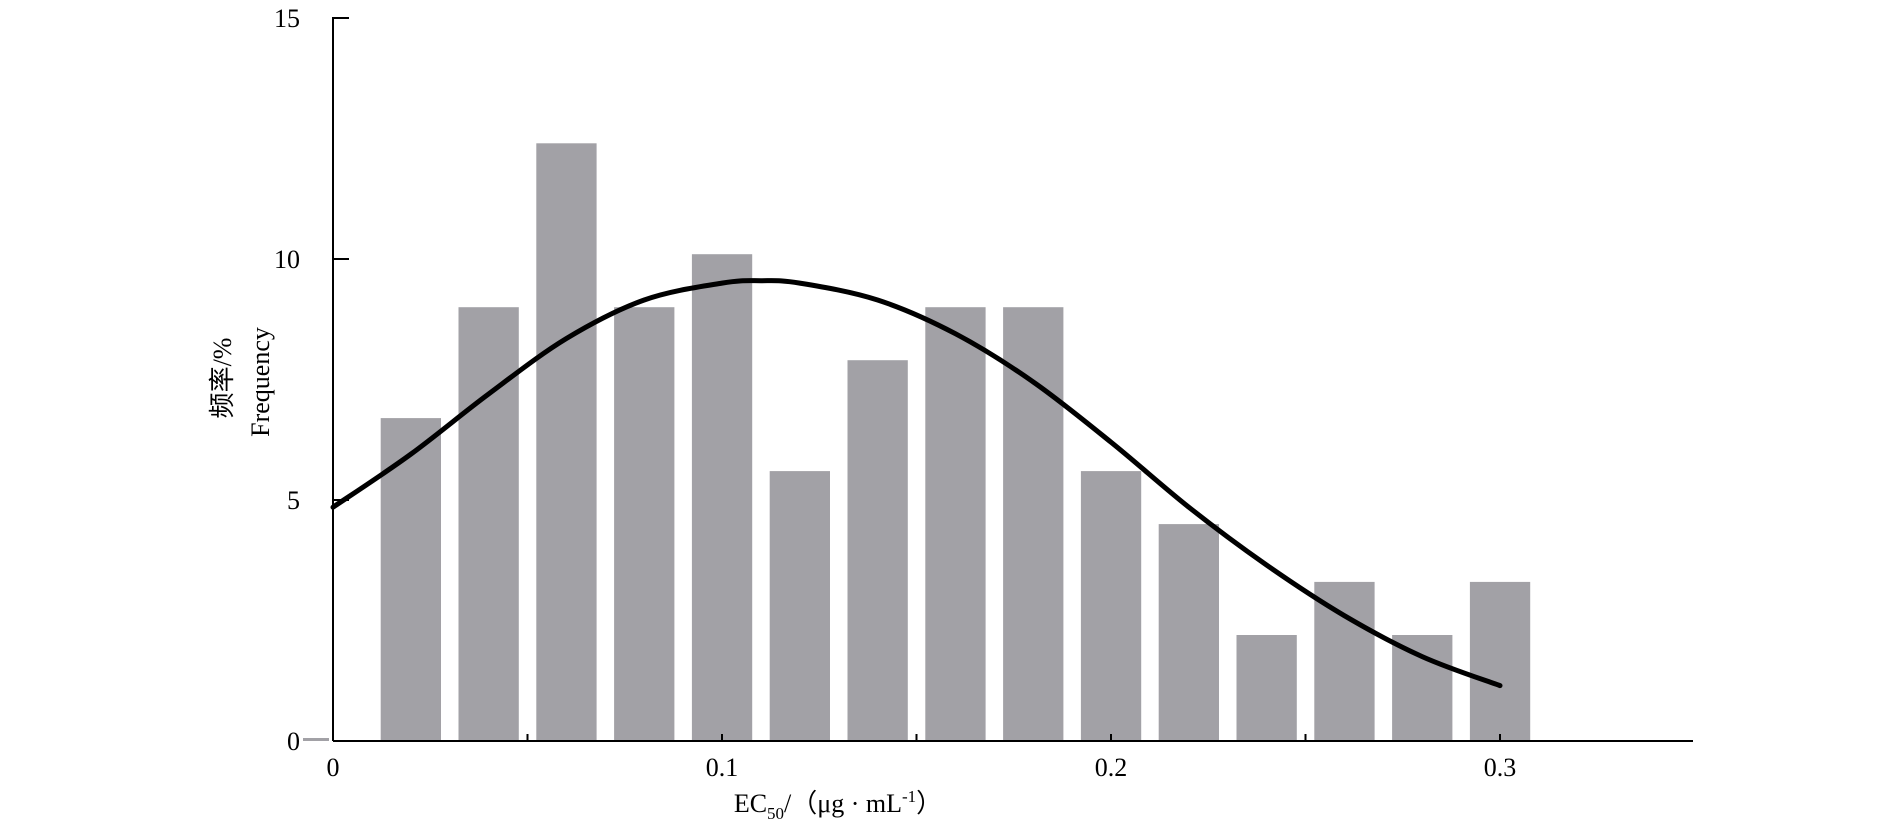 The image size is (1890, 827). What do you see at coordinates (287, 18) in the screenshot?
I see `y-tick-label: 15` at bounding box center [287, 18].